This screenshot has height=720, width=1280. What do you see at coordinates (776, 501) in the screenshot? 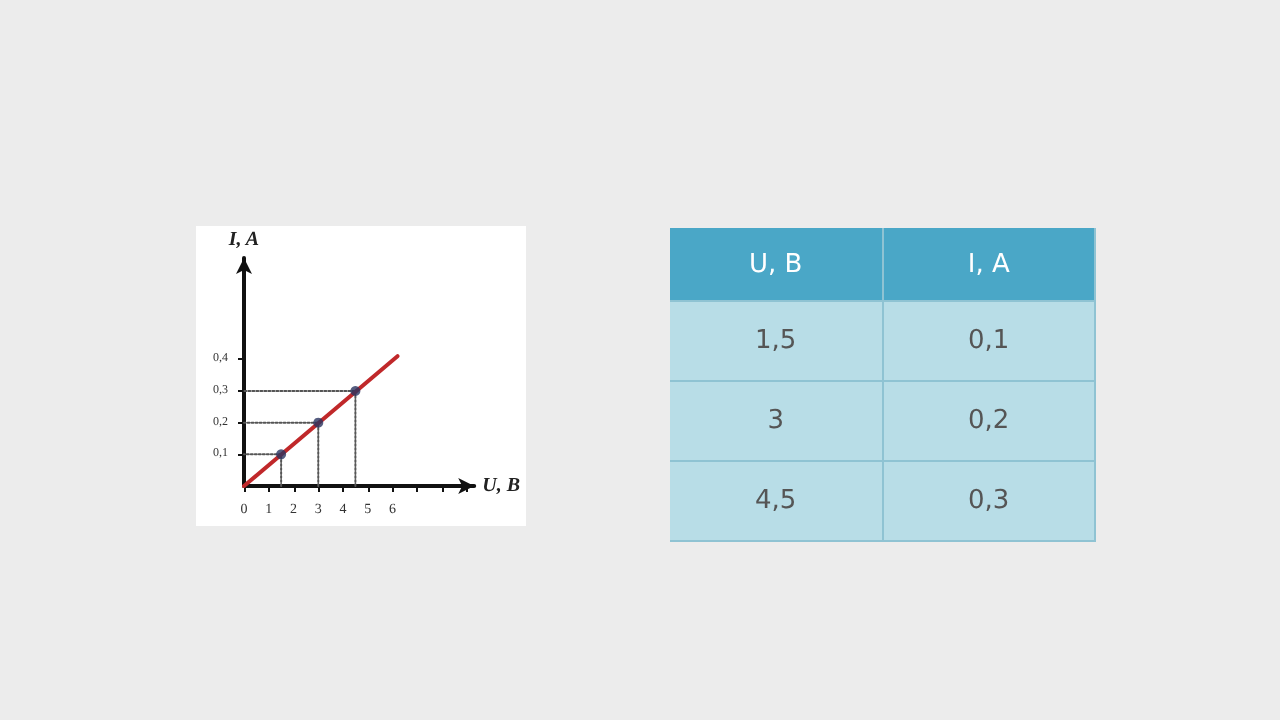
I see `text: 4,5` at bounding box center [776, 501].